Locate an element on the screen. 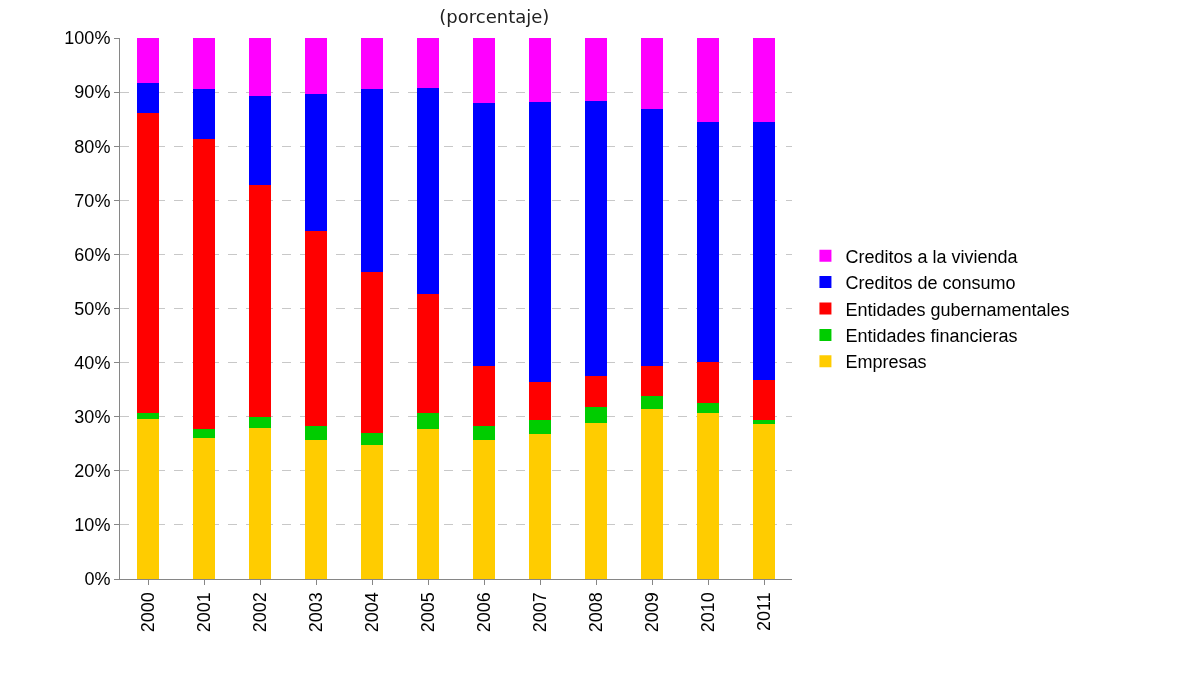 The width and height of the screenshot is (1177, 679). x-tick-label: 2007 is located at coordinates (539, 612).